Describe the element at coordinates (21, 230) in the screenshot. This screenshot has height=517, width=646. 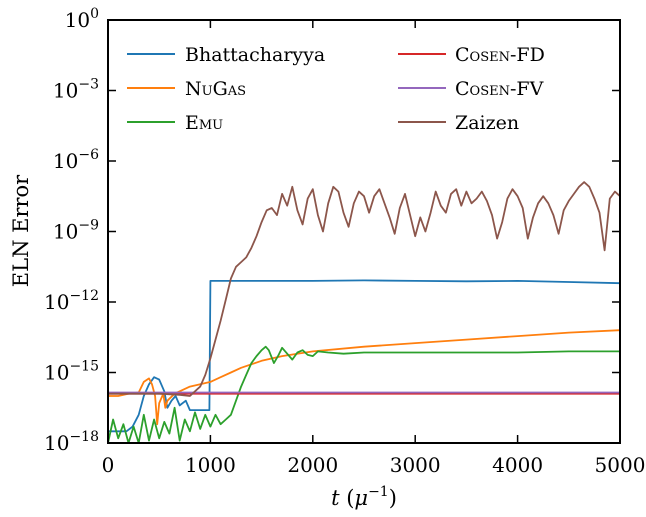
I see `y-axis-label: ELN Error` at that location.